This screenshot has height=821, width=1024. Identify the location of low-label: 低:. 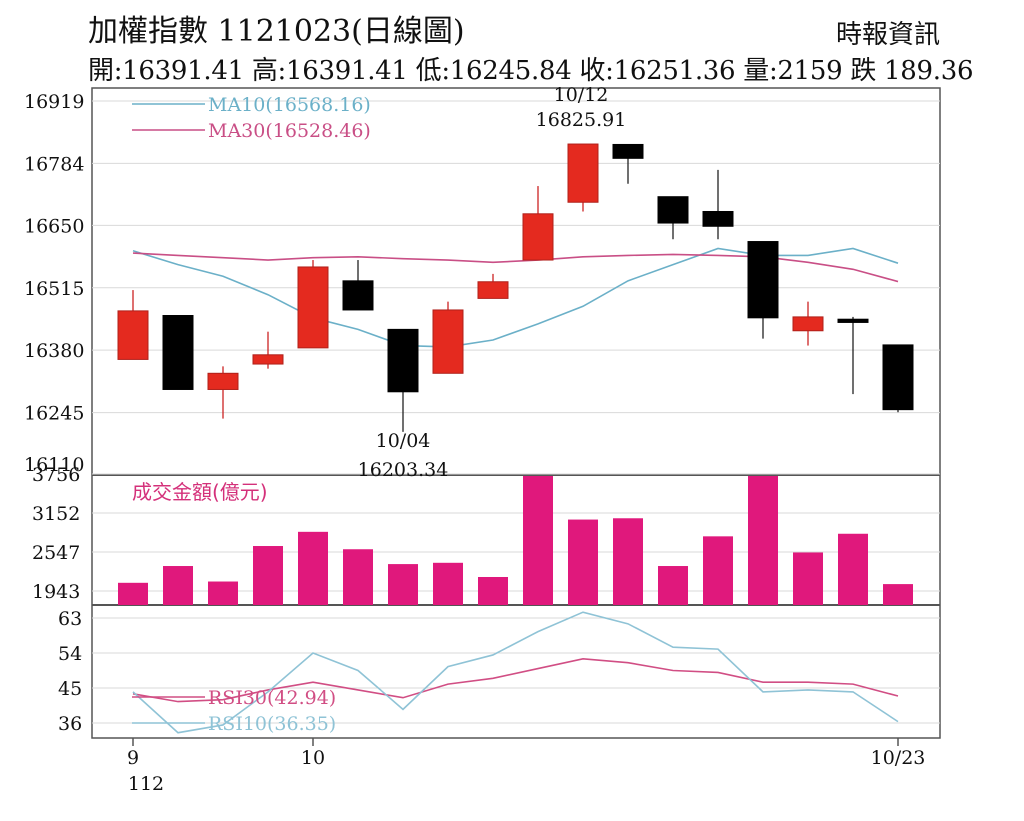
(432, 71).